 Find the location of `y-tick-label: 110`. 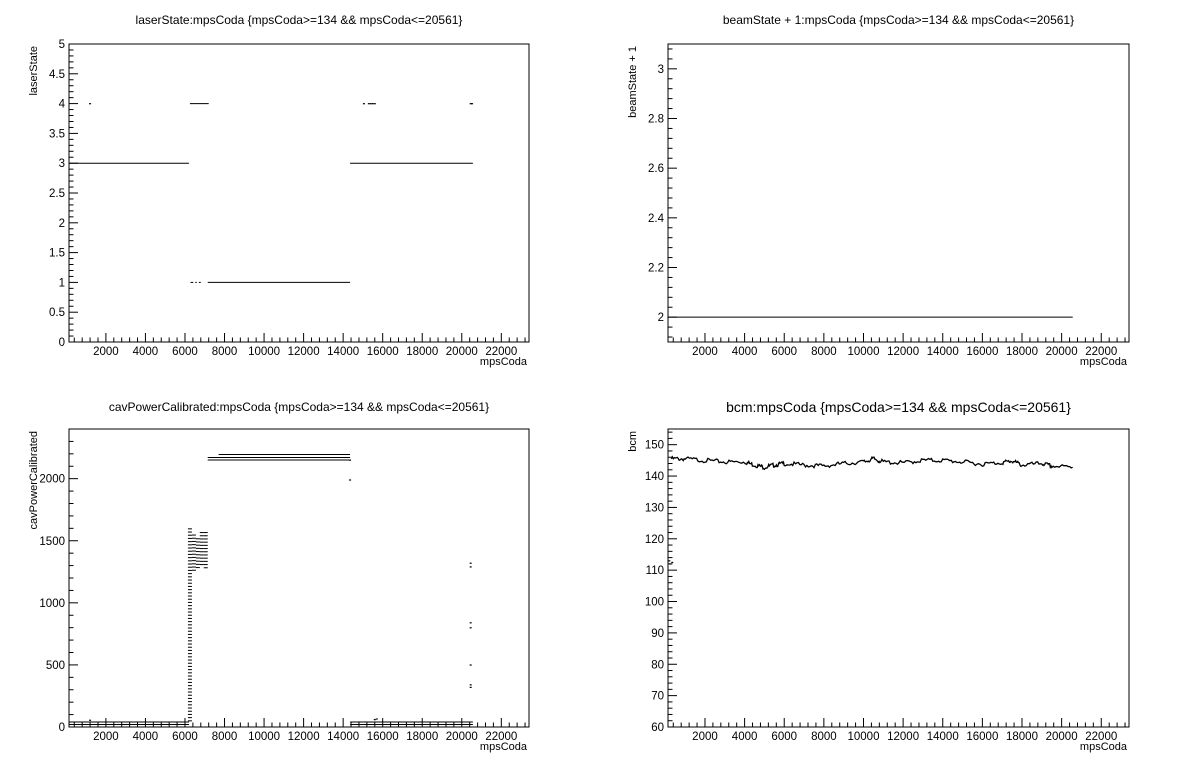

y-tick-label: 110 is located at coordinates (655, 571).